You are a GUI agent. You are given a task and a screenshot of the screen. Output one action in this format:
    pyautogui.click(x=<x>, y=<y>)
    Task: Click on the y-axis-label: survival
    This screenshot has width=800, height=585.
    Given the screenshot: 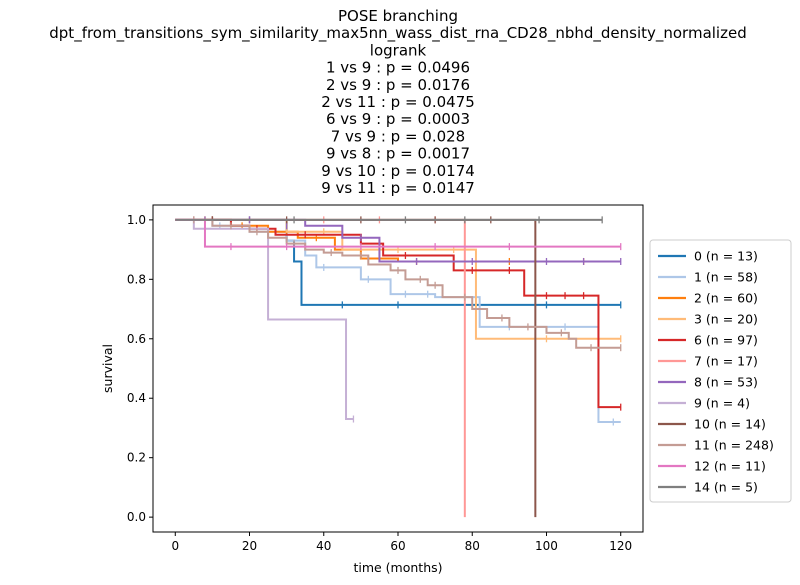 What is the action you would take?
    pyautogui.click(x=107, y=368)
    